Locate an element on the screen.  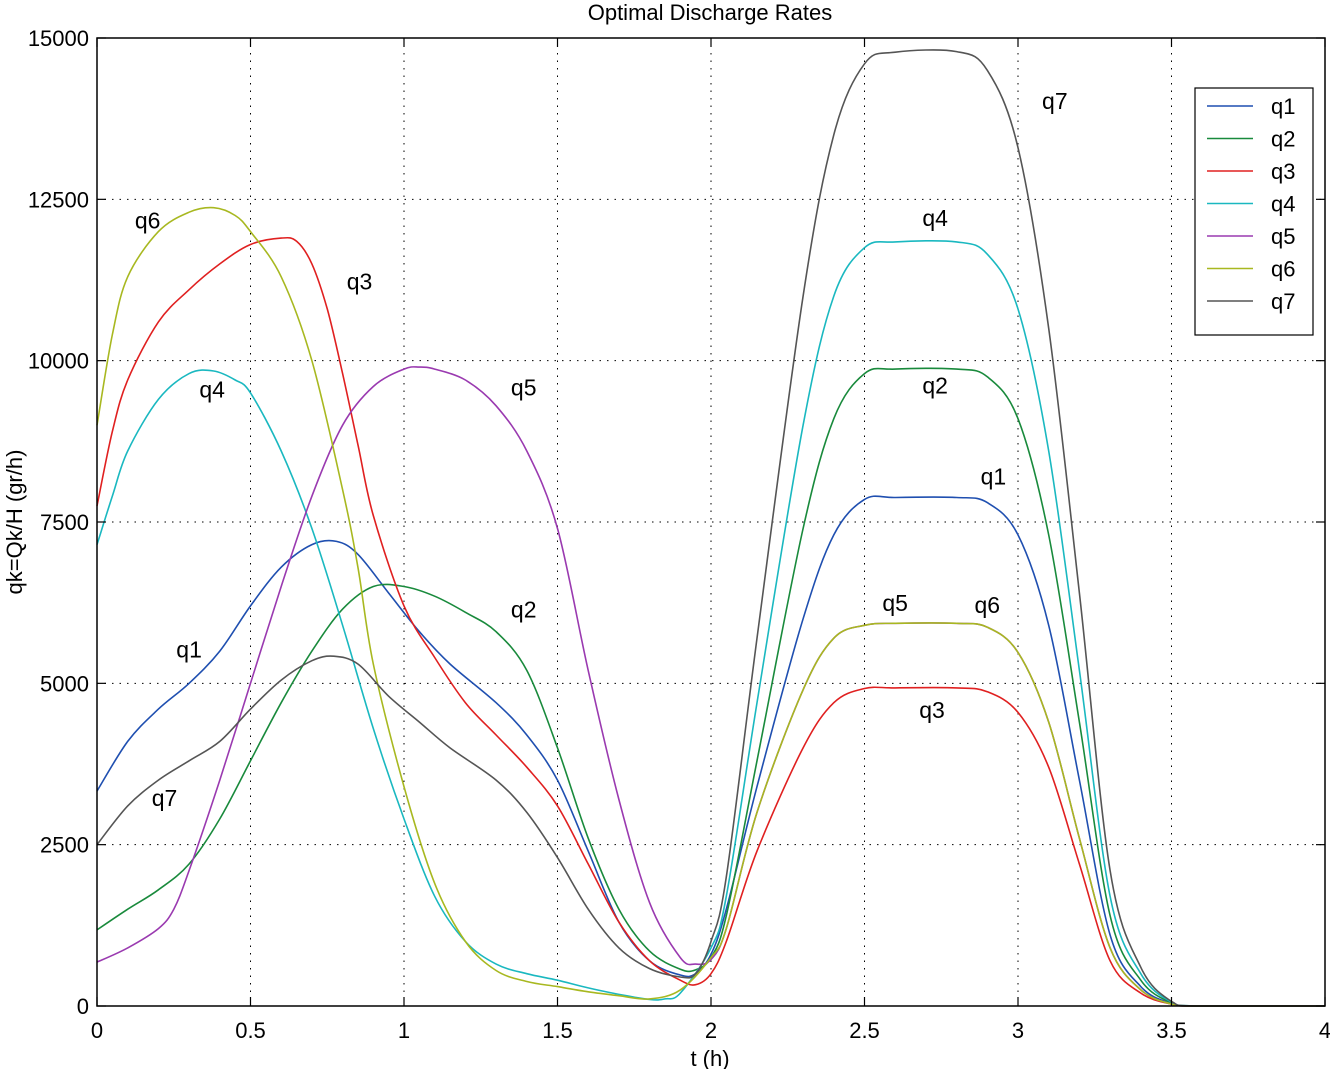
legend-box is located at coordinates (1254, 211).